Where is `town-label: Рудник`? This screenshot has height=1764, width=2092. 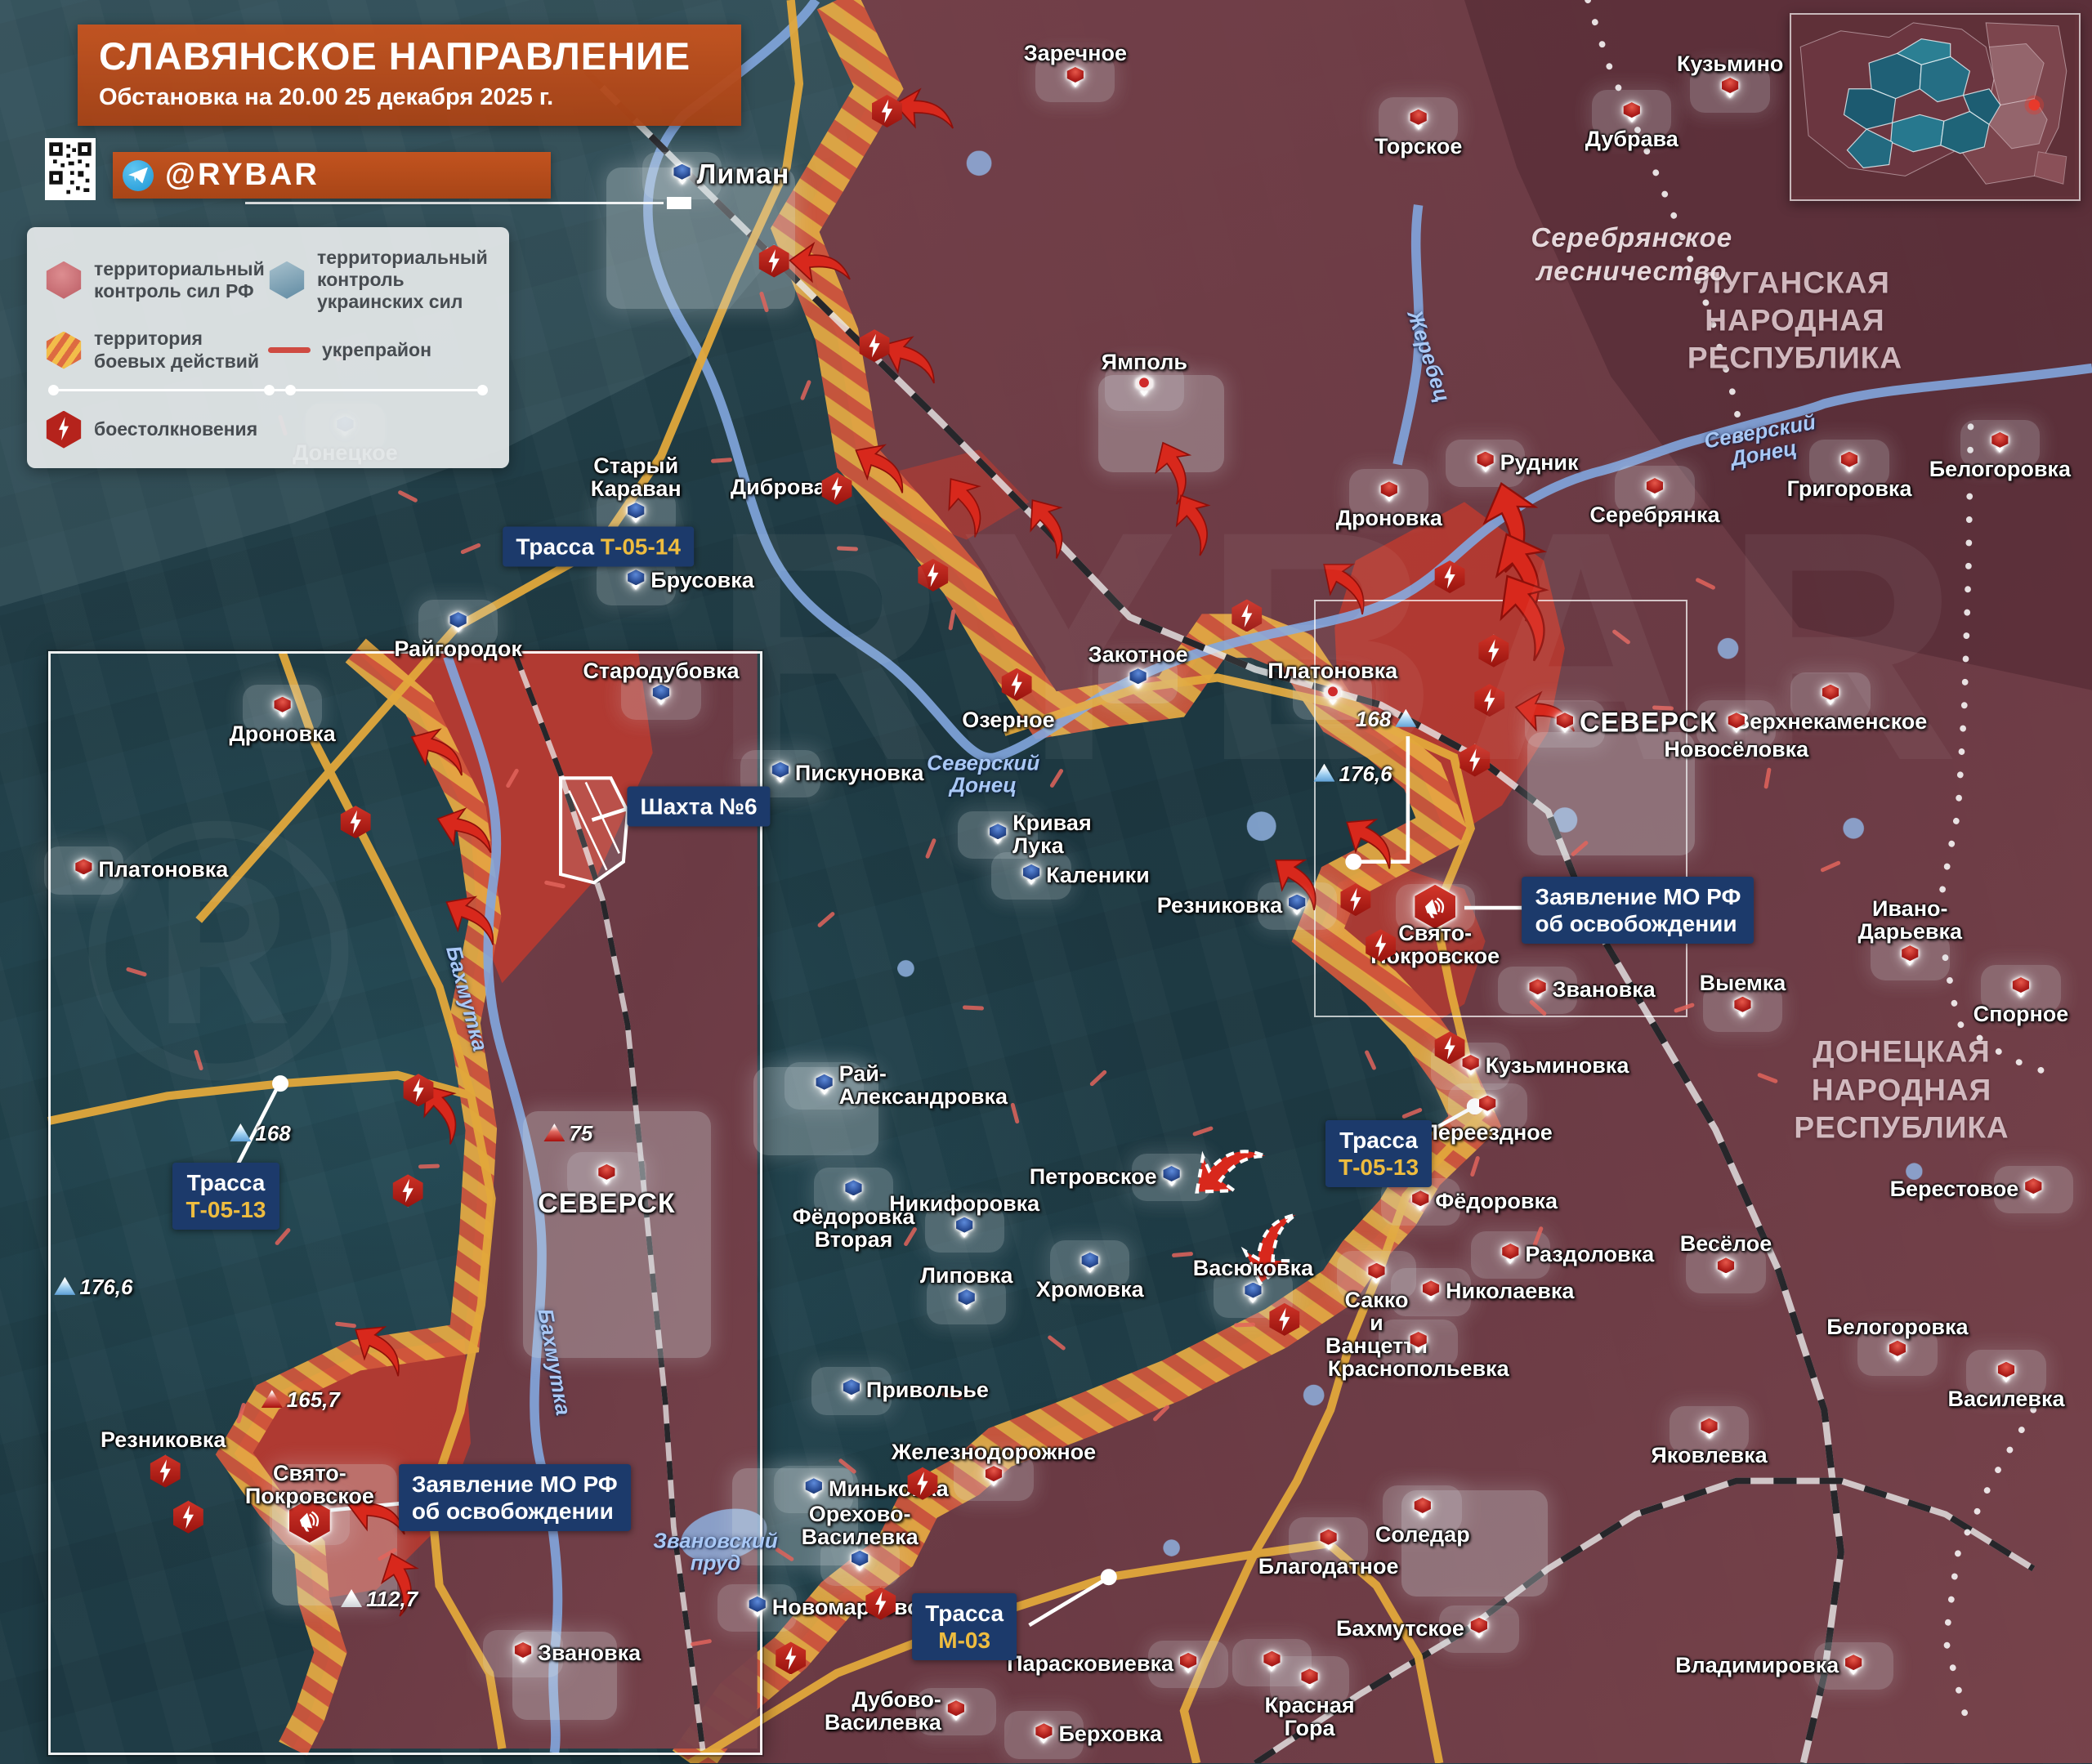 town-label: Рудник is located at coordinates (1539, 462).